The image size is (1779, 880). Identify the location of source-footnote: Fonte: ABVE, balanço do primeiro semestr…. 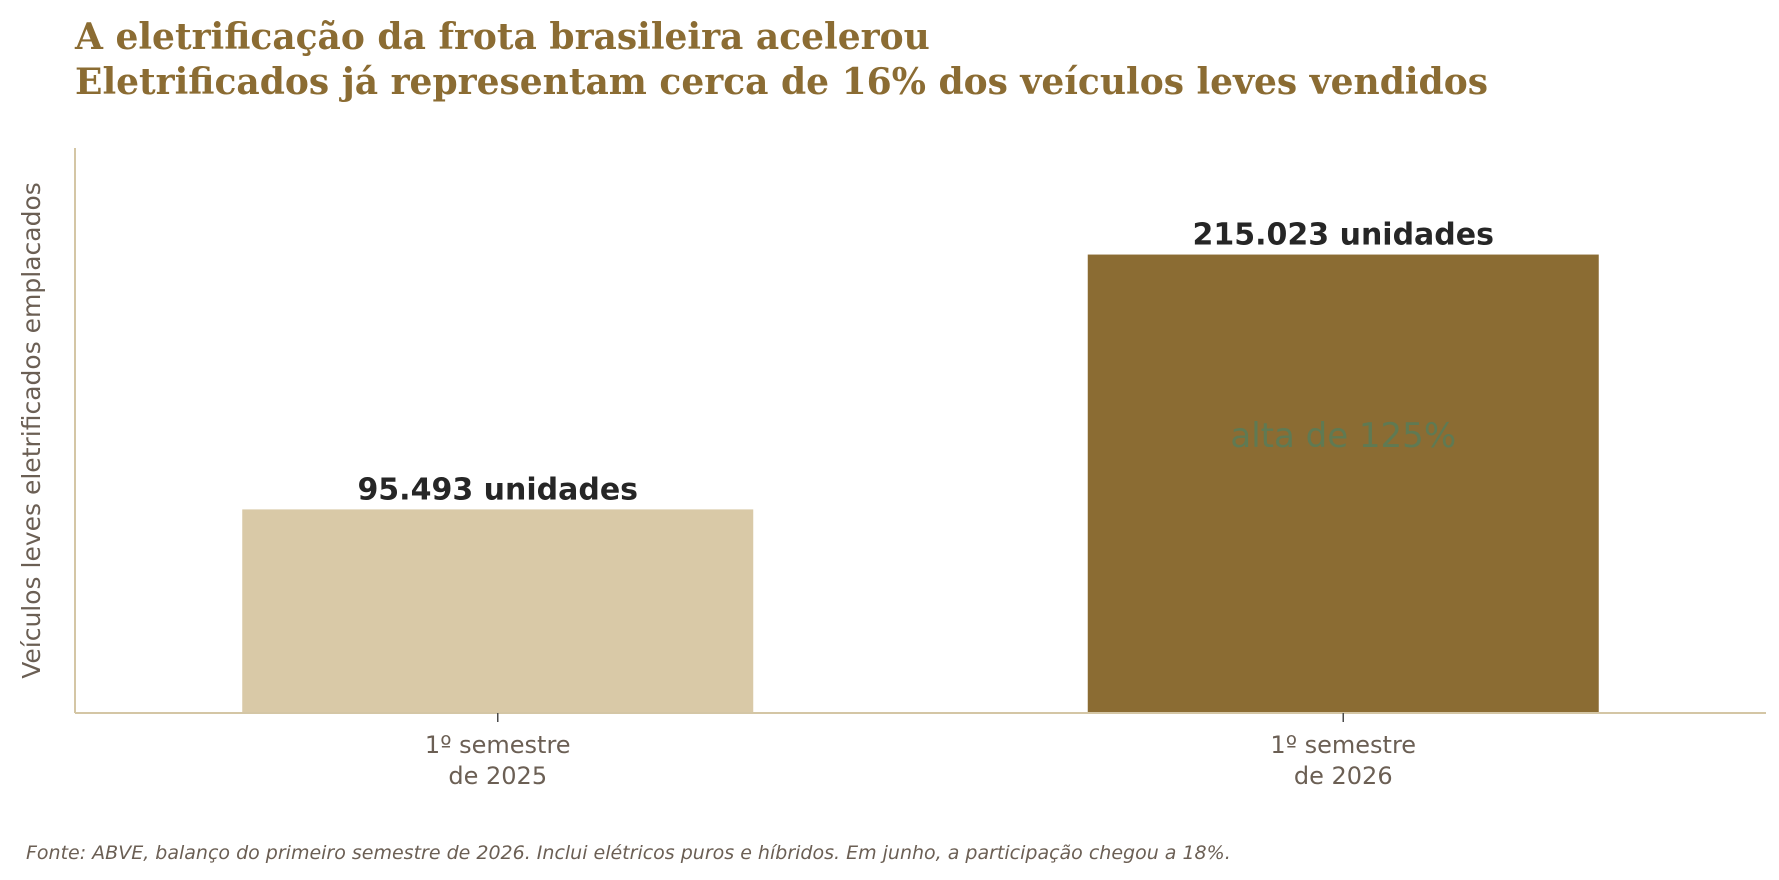
(628, 853).